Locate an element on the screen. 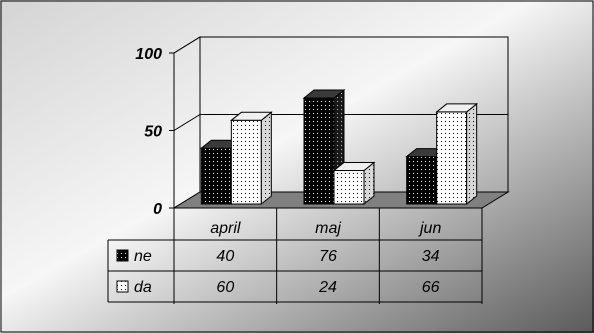 The width and height of the screenshot is (594, 333). data-label: 40 is located at coordinates (225, 256).